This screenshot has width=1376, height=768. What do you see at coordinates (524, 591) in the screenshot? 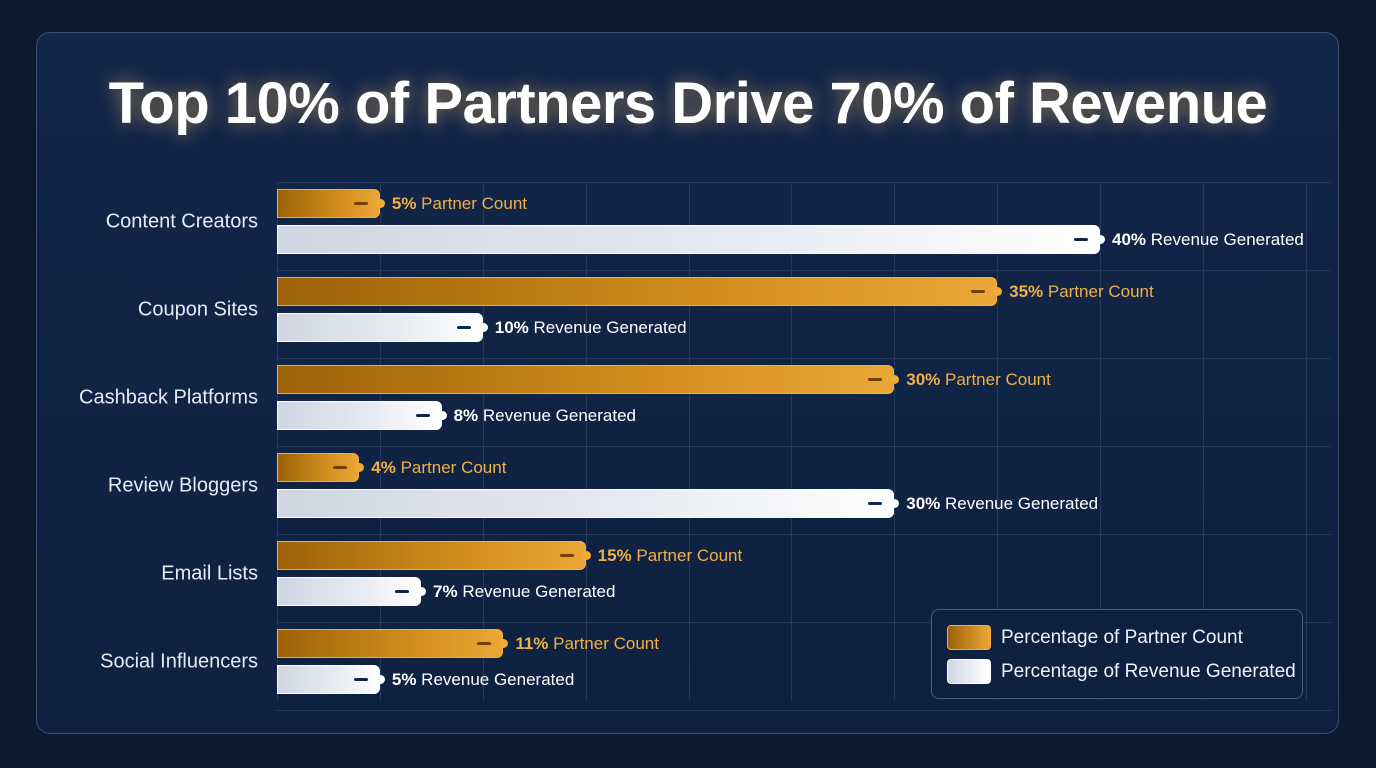
I see `data-label: 7% Revenue Generated` at bounding box center [524, 591].